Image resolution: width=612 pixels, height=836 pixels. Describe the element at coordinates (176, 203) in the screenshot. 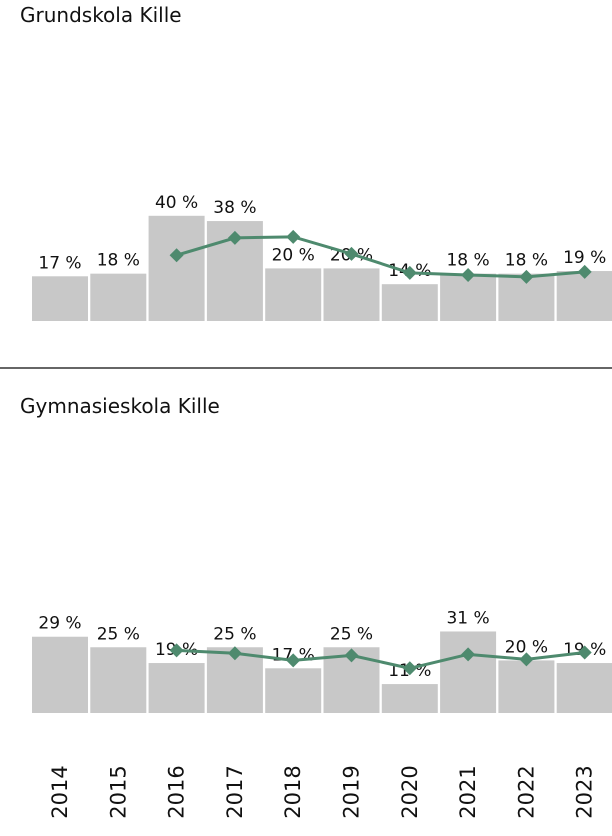

I see `value-label: 40 %` at that location.